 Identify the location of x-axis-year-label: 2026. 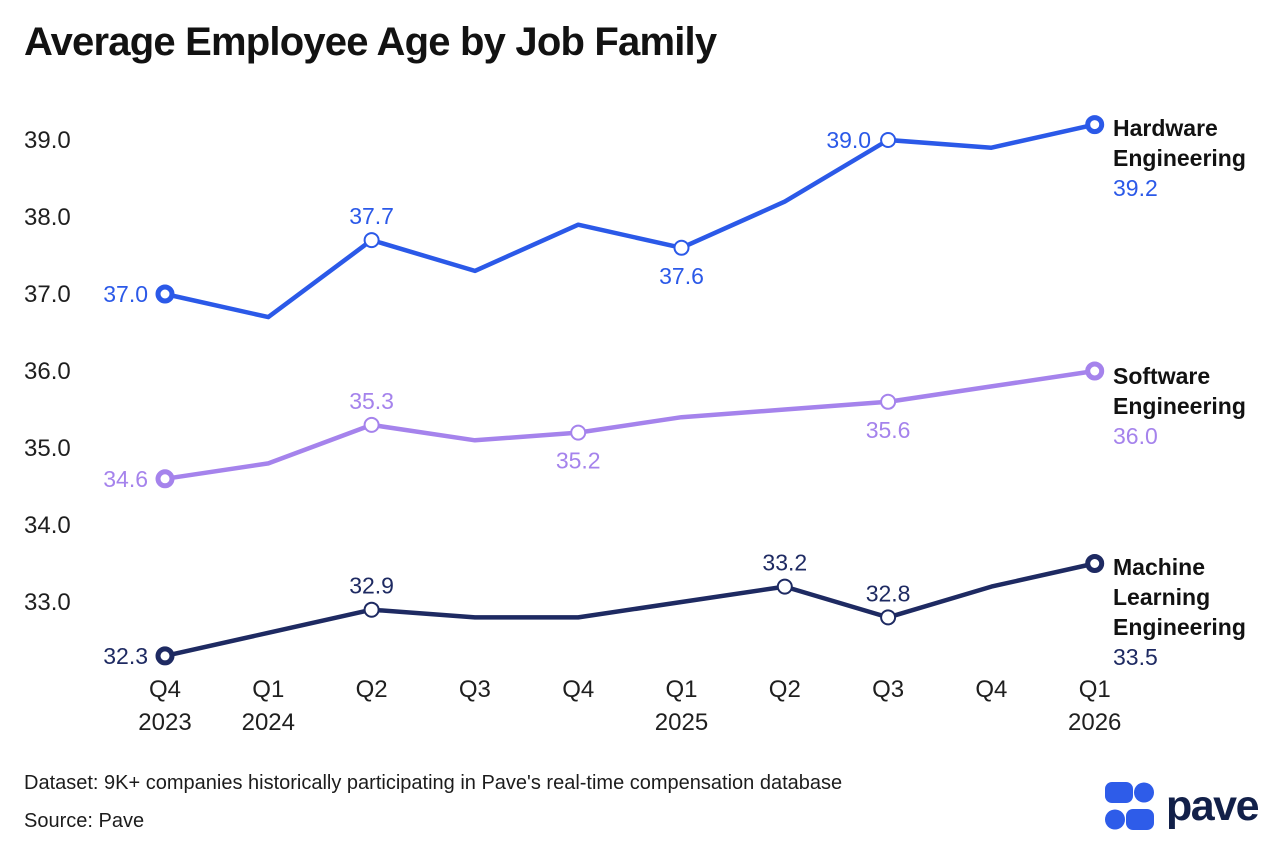
(1094, 722).